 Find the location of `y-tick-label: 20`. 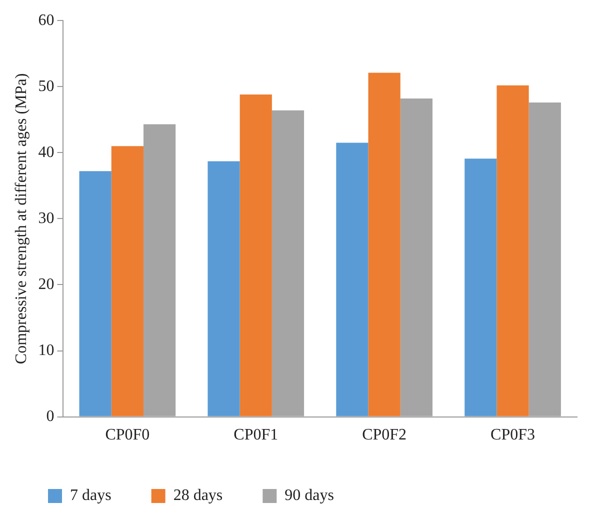

y-tick-label: 20 is located at coordinates (46, 284).